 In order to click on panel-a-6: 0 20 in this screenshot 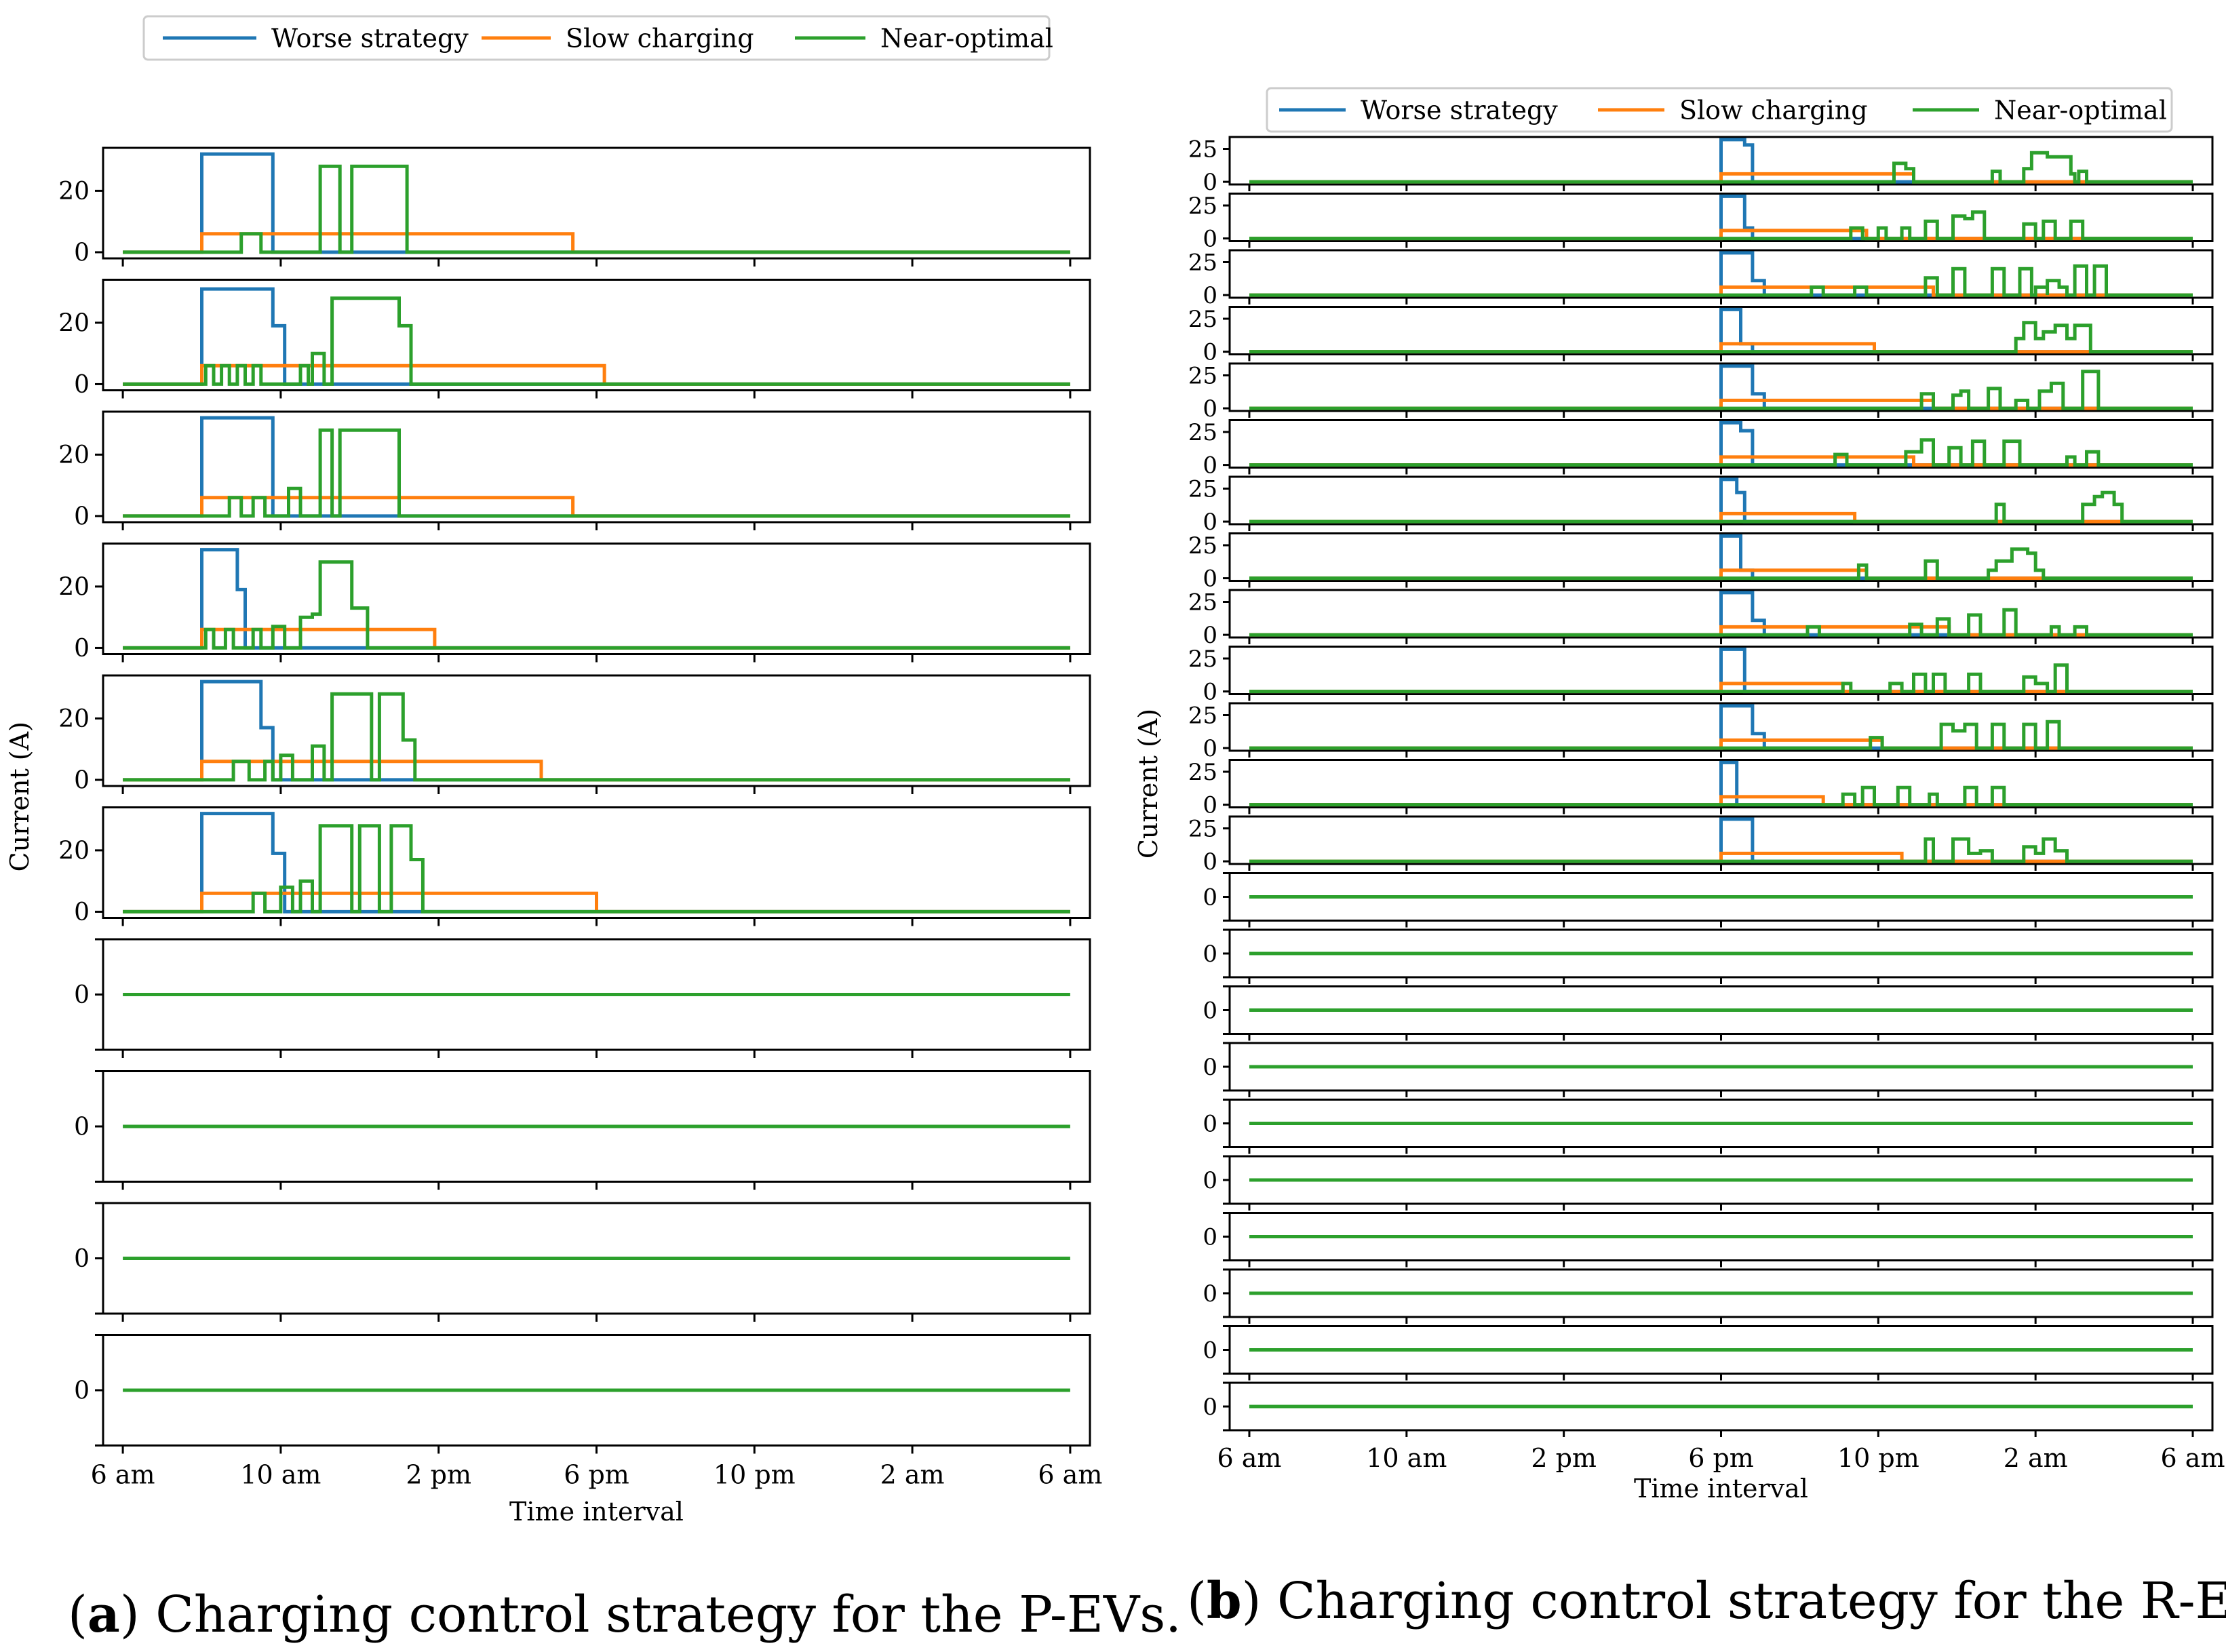, I will do `click(574, 866)`.